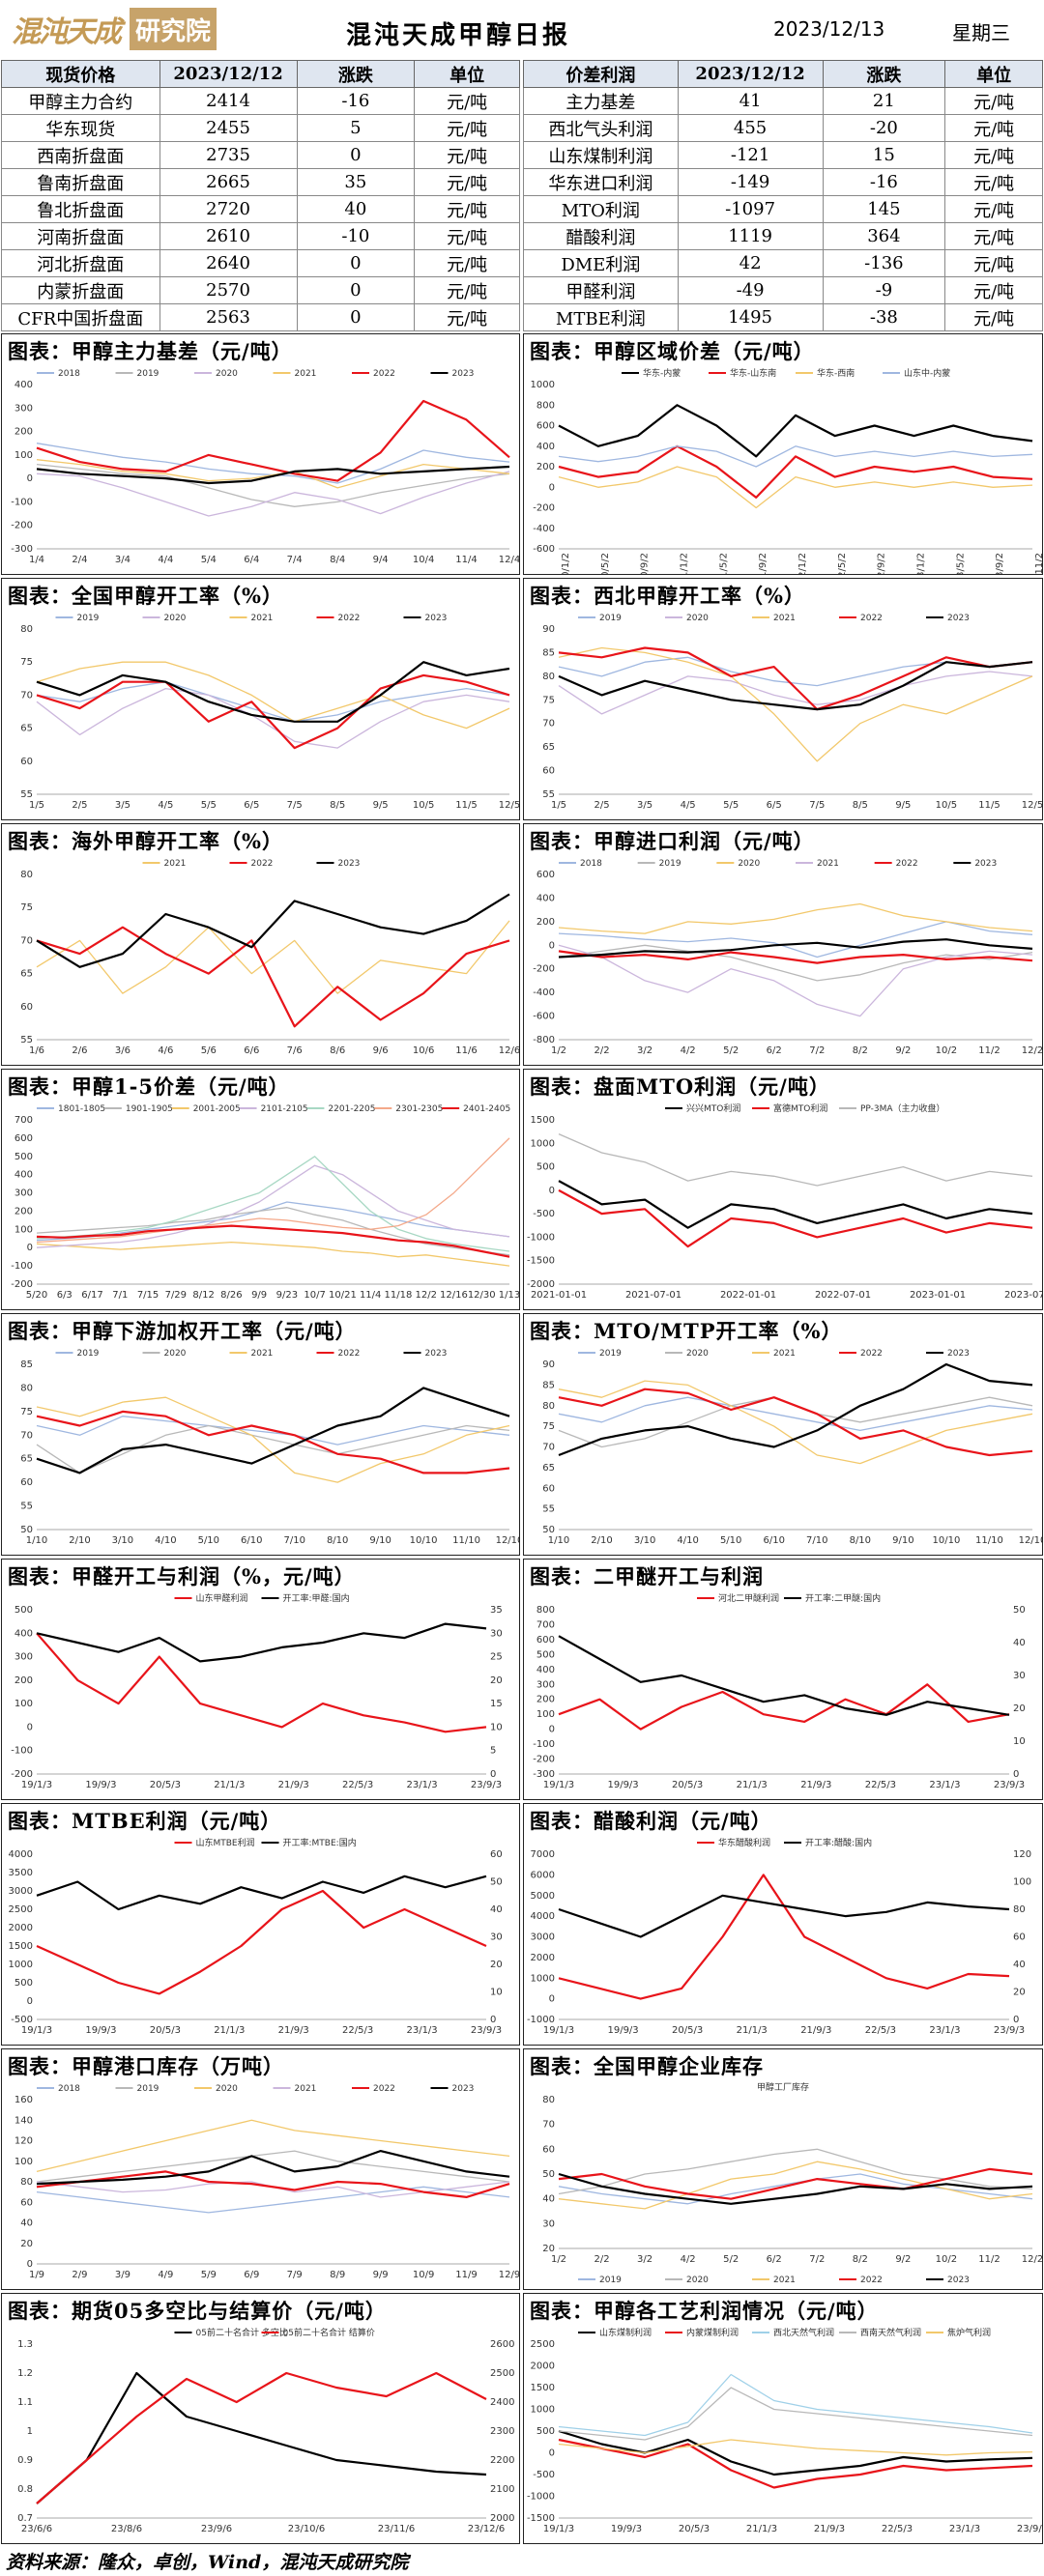  I want to click on x-tick-label: 11/2, so click(989, 1051).